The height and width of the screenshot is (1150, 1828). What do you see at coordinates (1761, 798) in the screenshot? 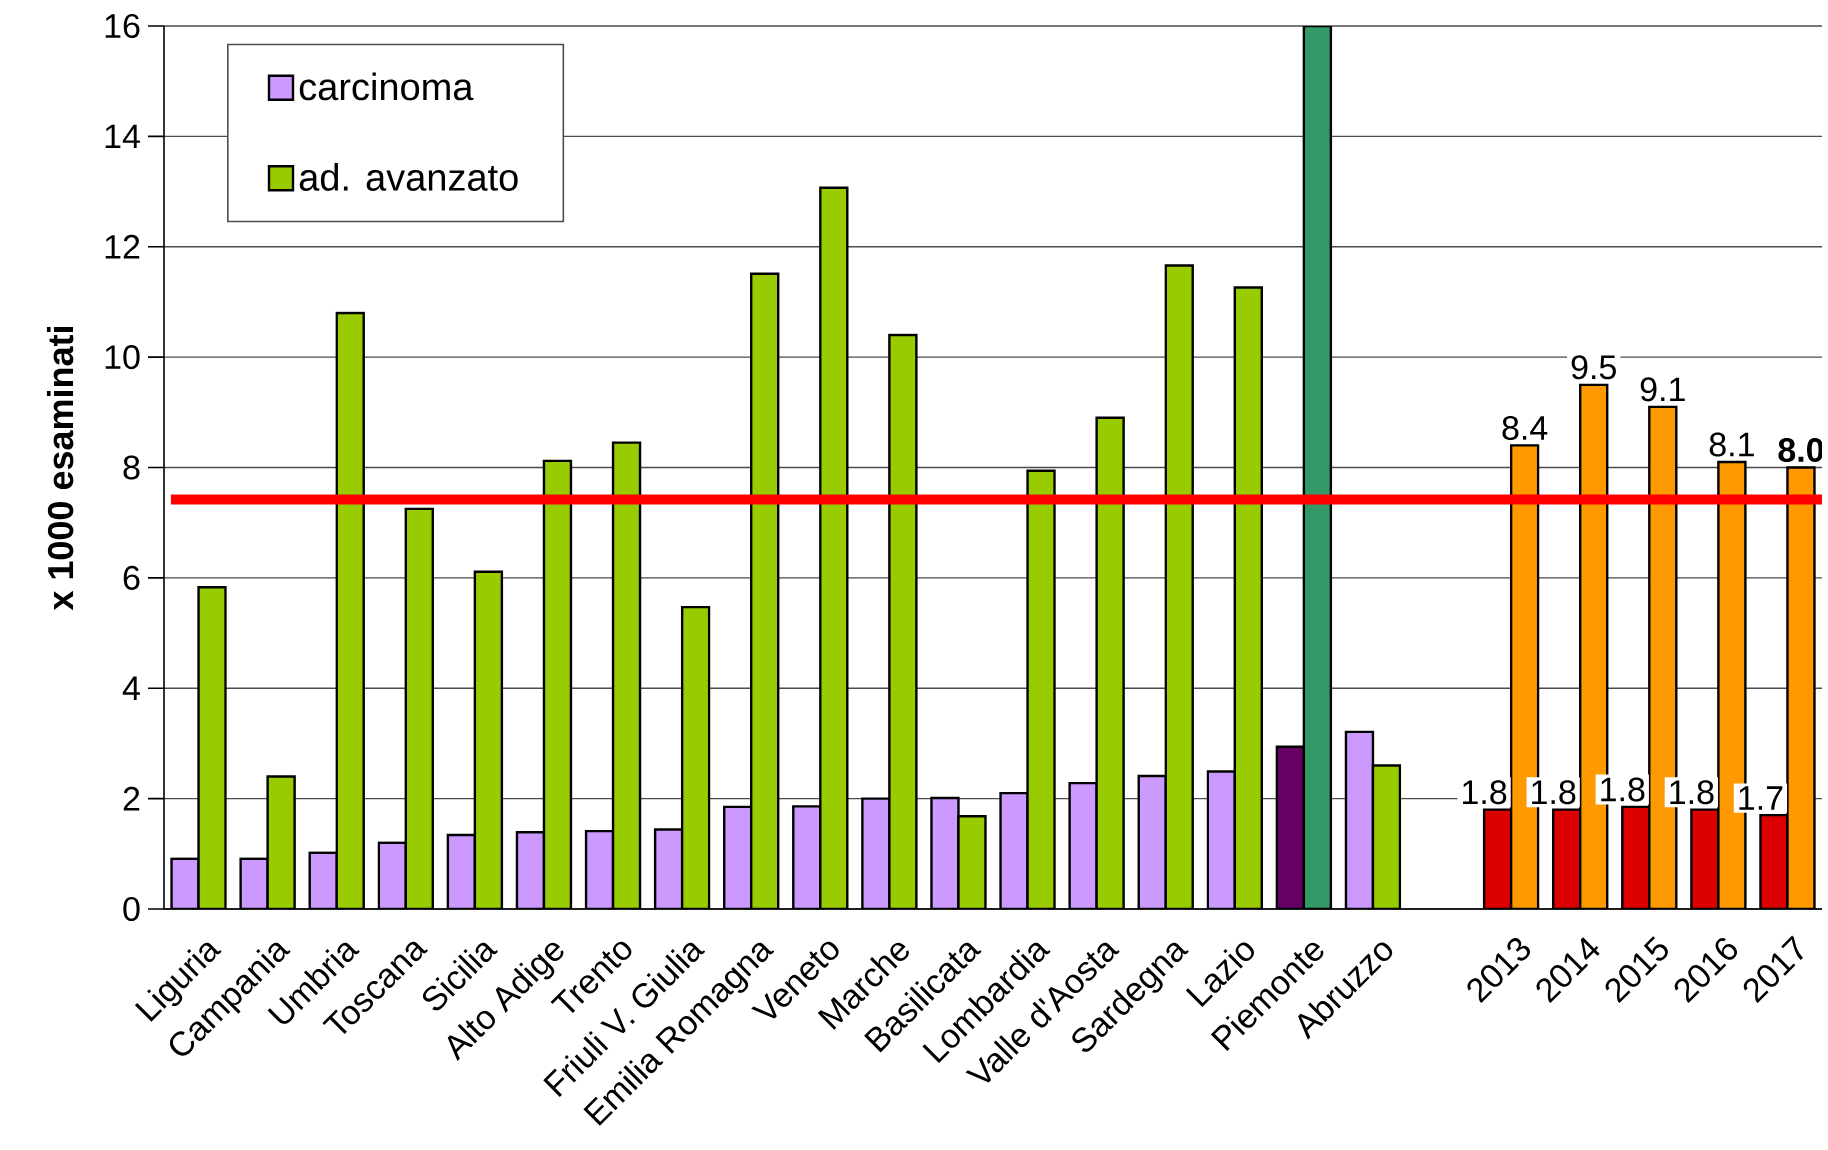
I see `data-label: 1.7` at bounding box center [1761, 798].